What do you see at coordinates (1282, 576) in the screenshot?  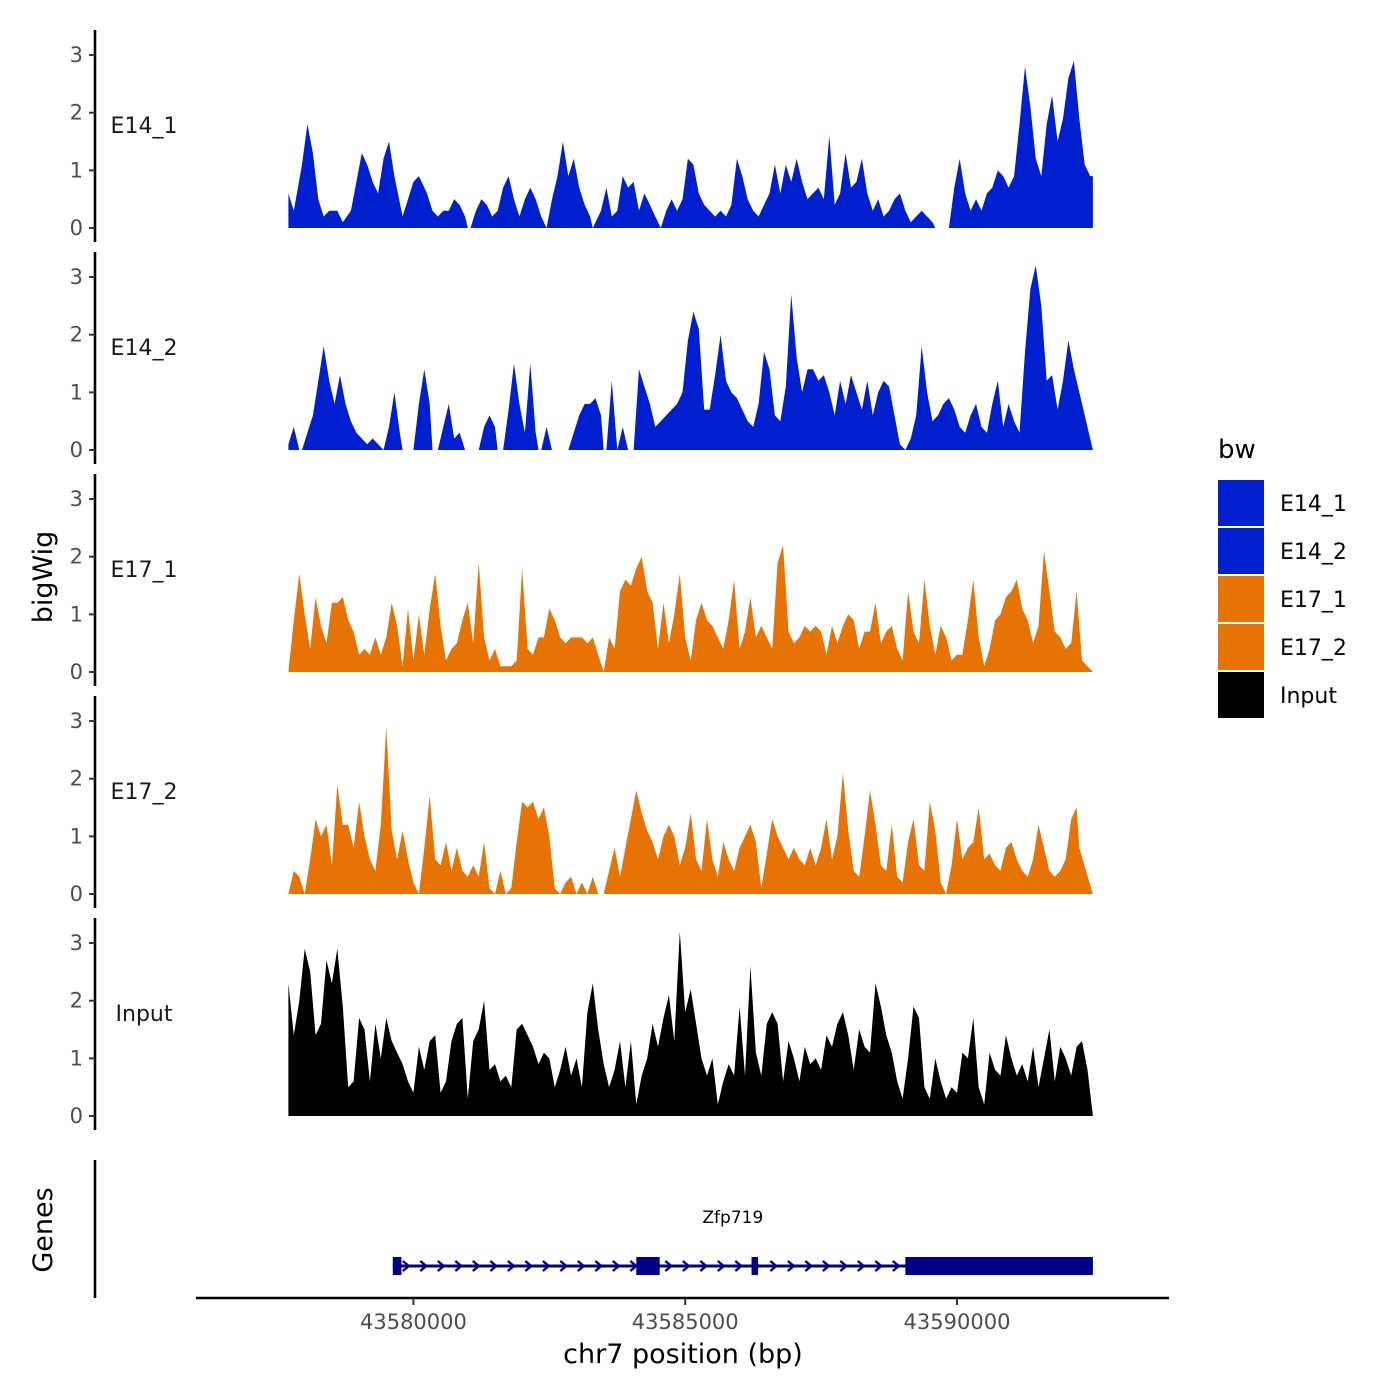 I see `legend: bw E14_1 E14_2 E17_1 E17_2 Input` at bounding box center [1282, 576].